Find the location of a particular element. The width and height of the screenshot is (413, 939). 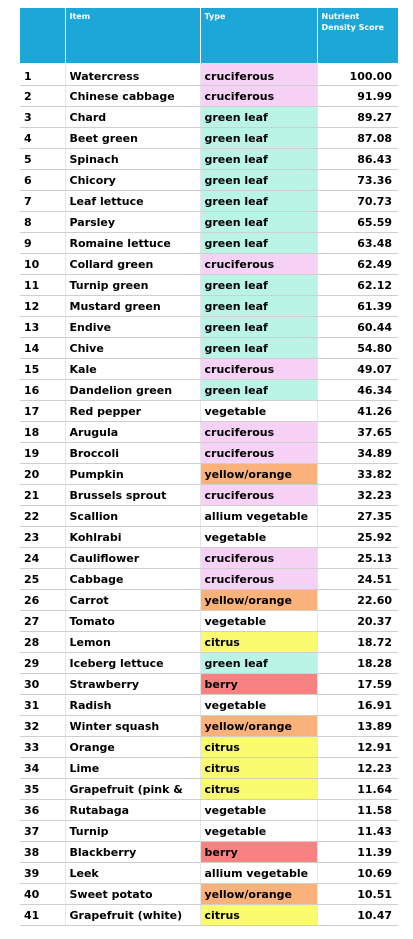

item-cell: Turnip green is located at coordinates (133, 285).